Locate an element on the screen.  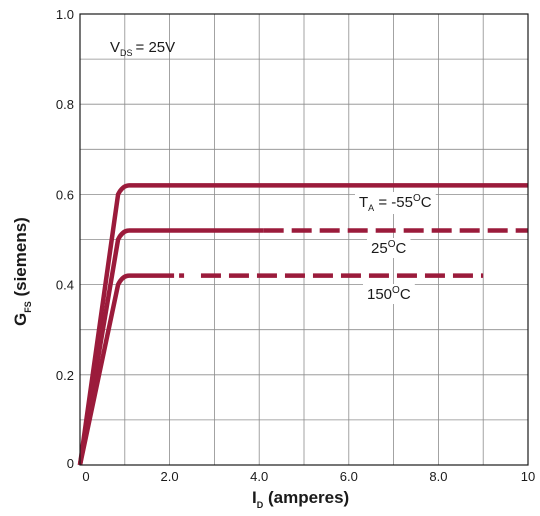
y-tick-label: 0 is located at coordinates (70, 463).